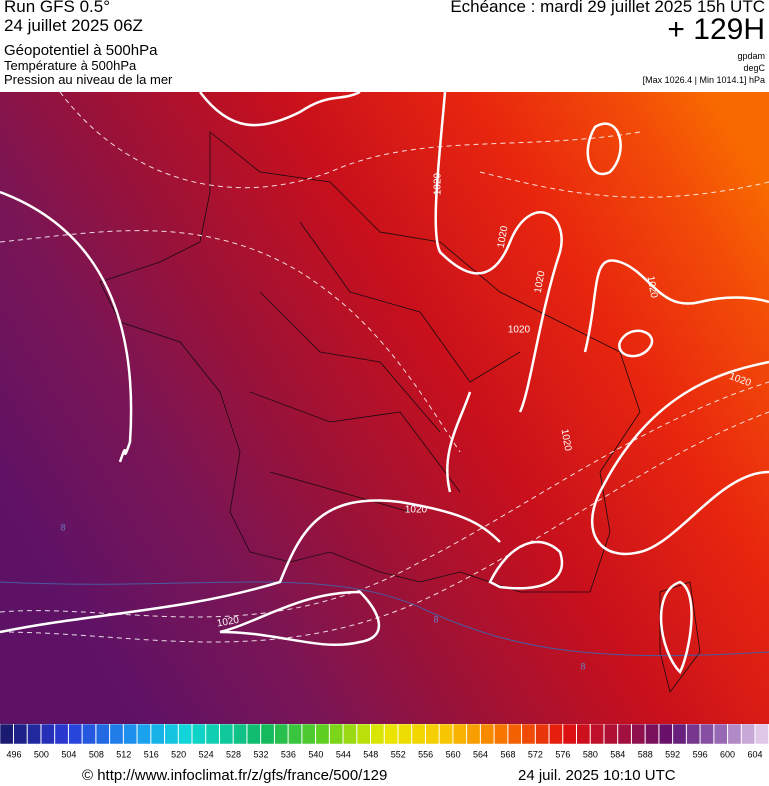  What do you see at coordinates (343, 754) in the screenshot?
I see `scale-label: 544` at bounding box center [343, 754].